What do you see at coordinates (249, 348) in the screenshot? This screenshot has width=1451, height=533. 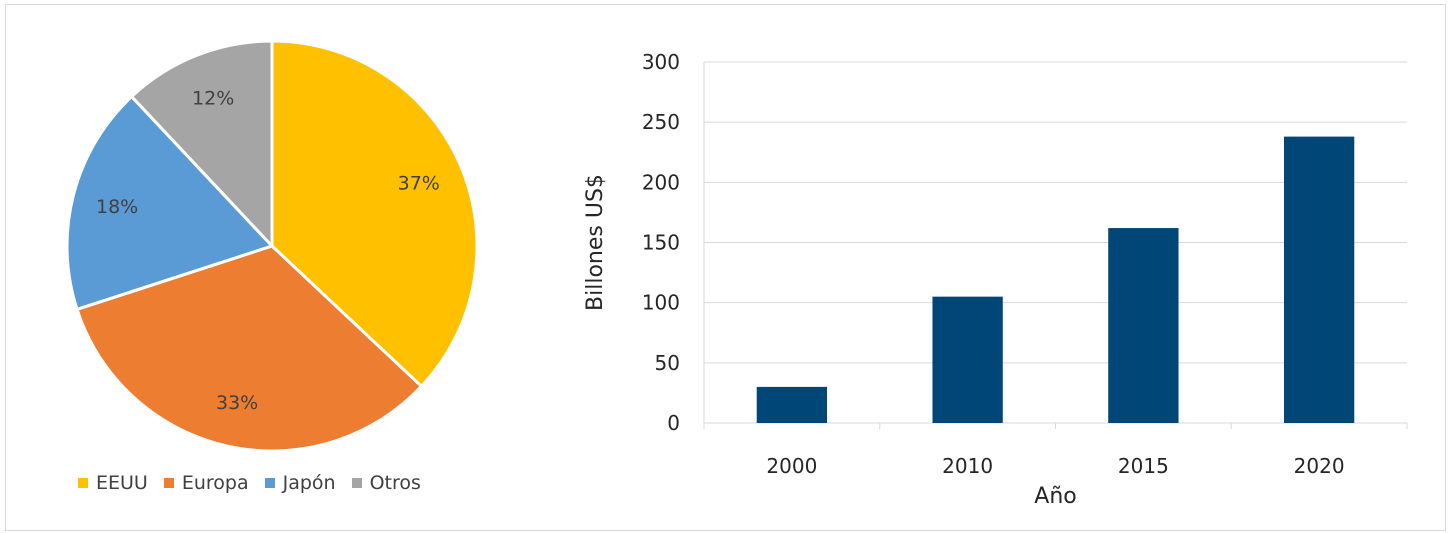 I see `pie-slice-europa` at bounding box center [249, 348].